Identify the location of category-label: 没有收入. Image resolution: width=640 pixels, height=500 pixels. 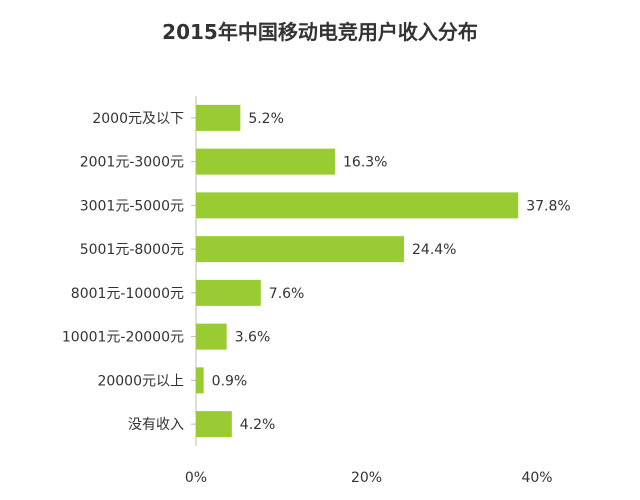
(156, 425).